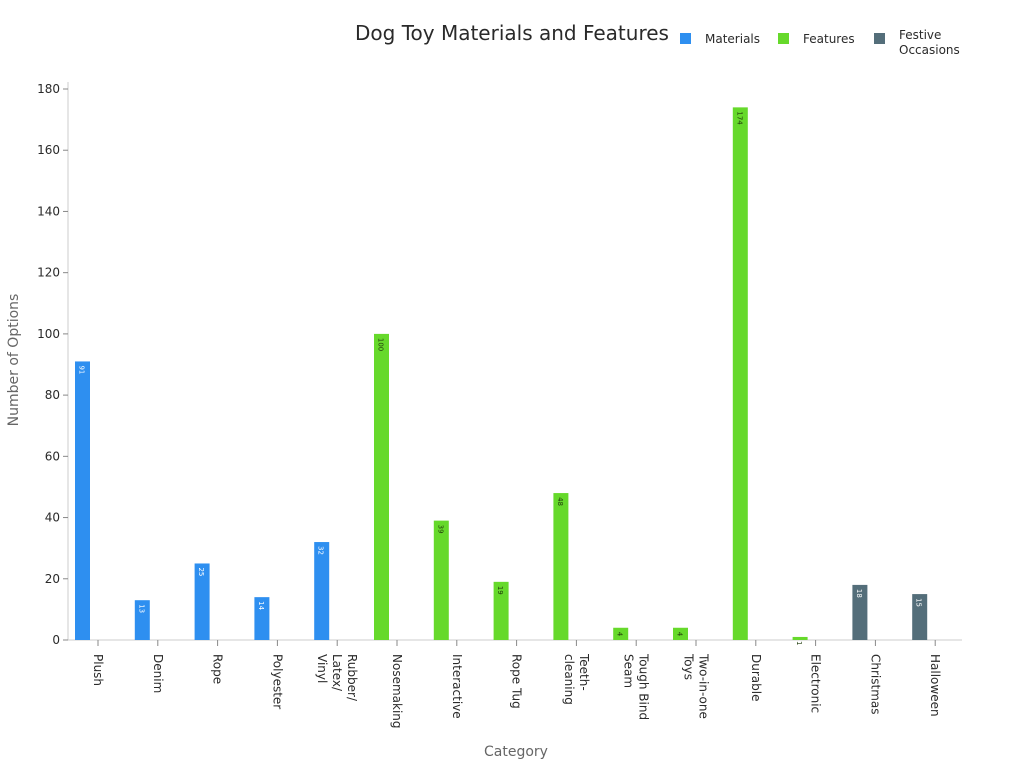  I want to click on y-tick-label: 120, so click(48, 273).